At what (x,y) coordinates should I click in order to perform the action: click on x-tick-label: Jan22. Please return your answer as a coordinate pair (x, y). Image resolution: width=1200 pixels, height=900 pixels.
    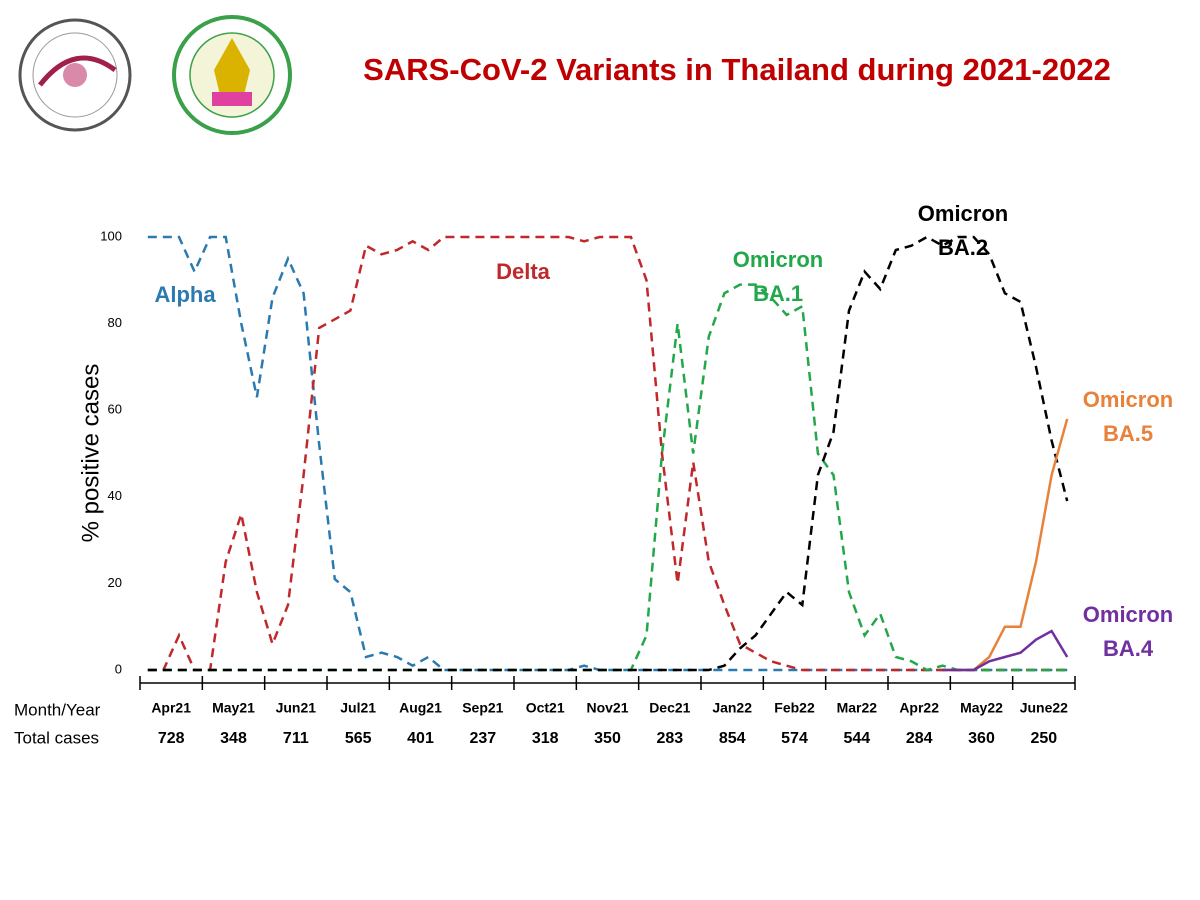
    Looking at the image, I should click on (732, 708).